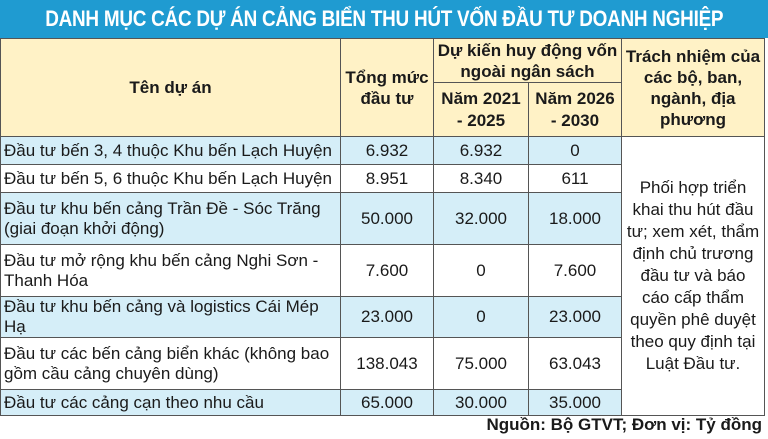 The image size is (768, 439). I want to click on cell-period2: 0, so click(575, 150).